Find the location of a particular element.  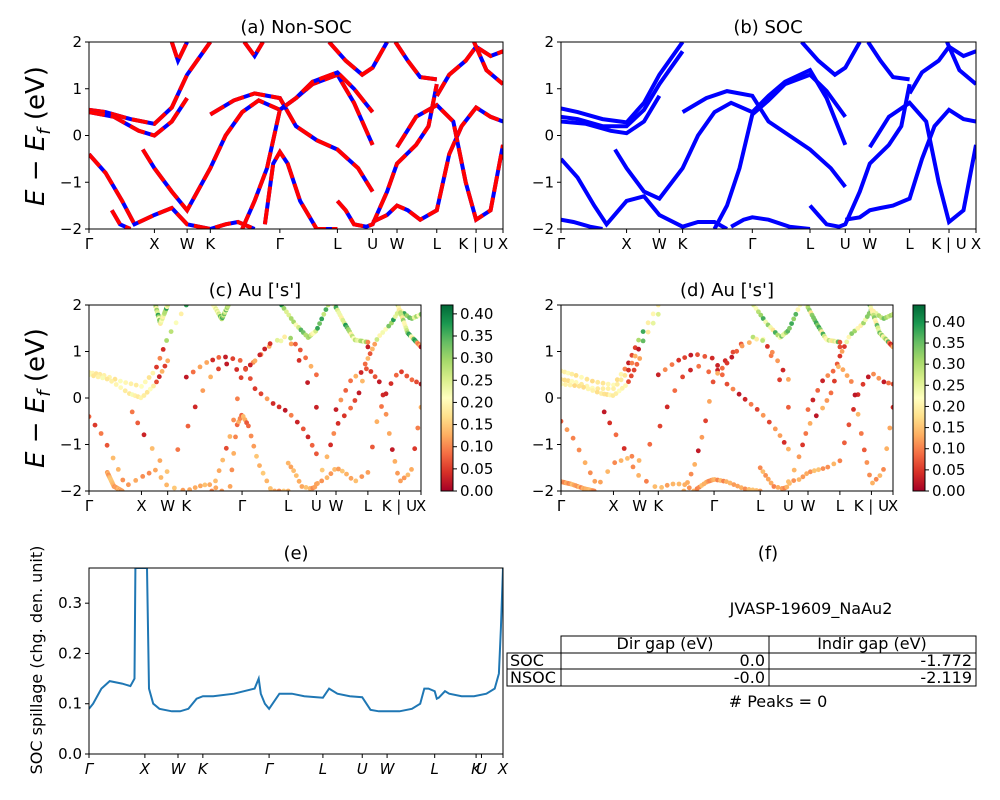

k-point-label: W is located at coordinates (869, 244).